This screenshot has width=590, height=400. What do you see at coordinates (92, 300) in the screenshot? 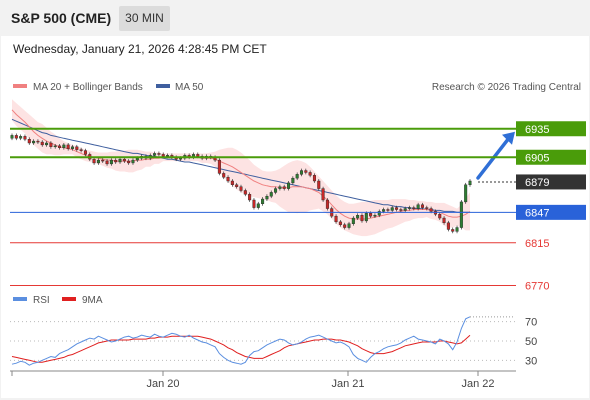
I see `rsi-ma-legend-label: 9MA` at bounding box center [92, 300].